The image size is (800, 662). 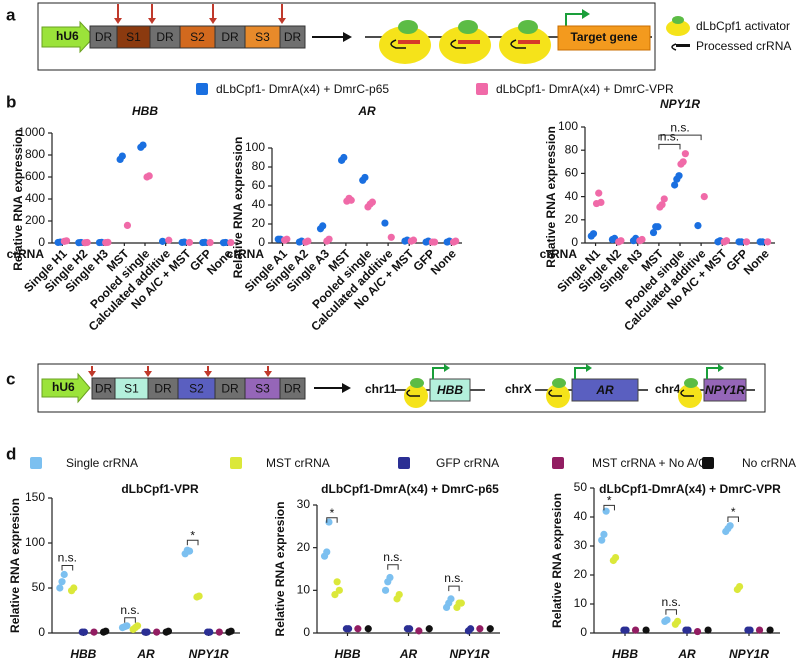 I want to click on process-arrow-head, so click(x=347, y=37).